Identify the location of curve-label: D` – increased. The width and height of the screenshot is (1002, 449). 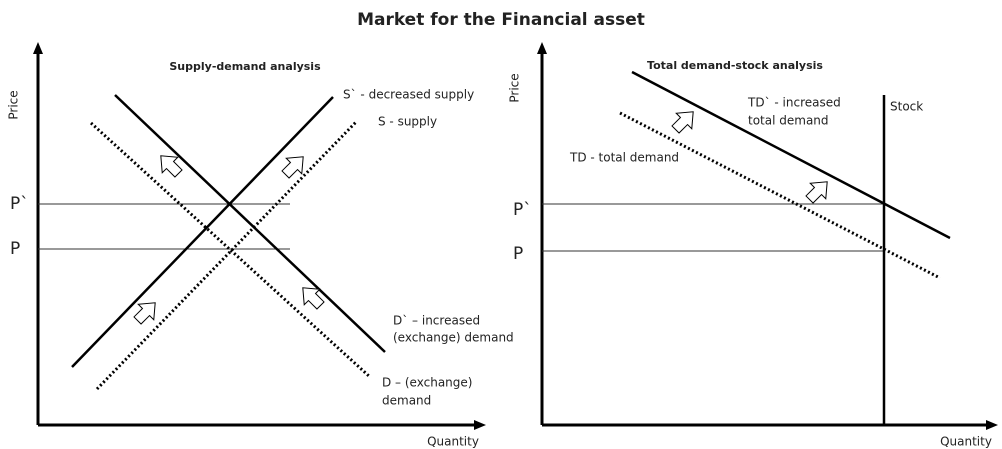
(436, 321).